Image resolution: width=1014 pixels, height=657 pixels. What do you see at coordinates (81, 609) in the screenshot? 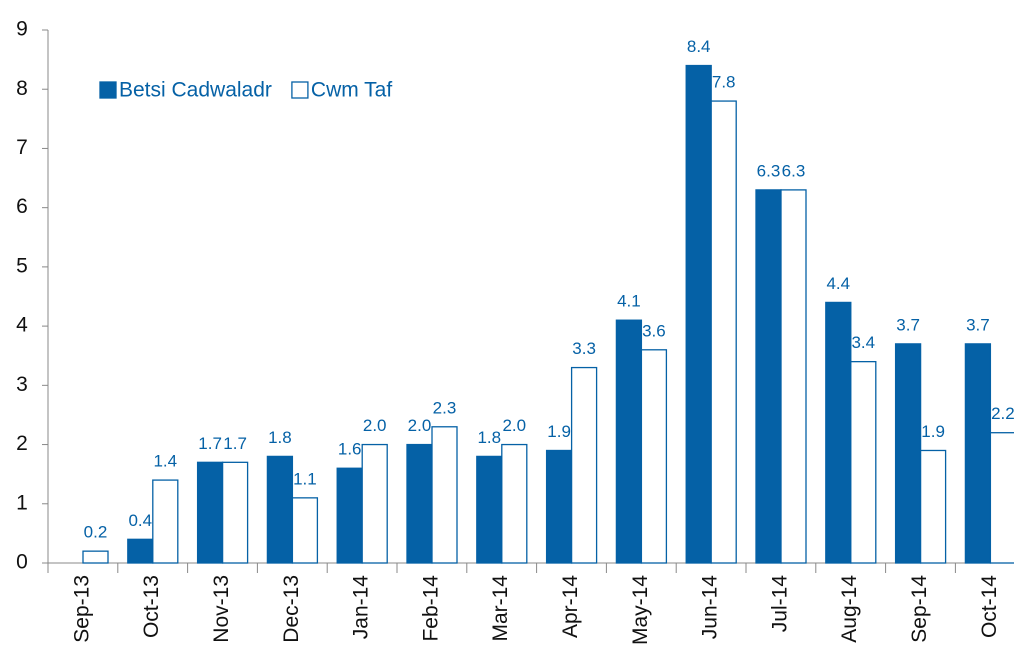
I see `x-tick-label: Sep-13` at bounding box center [81, 609].